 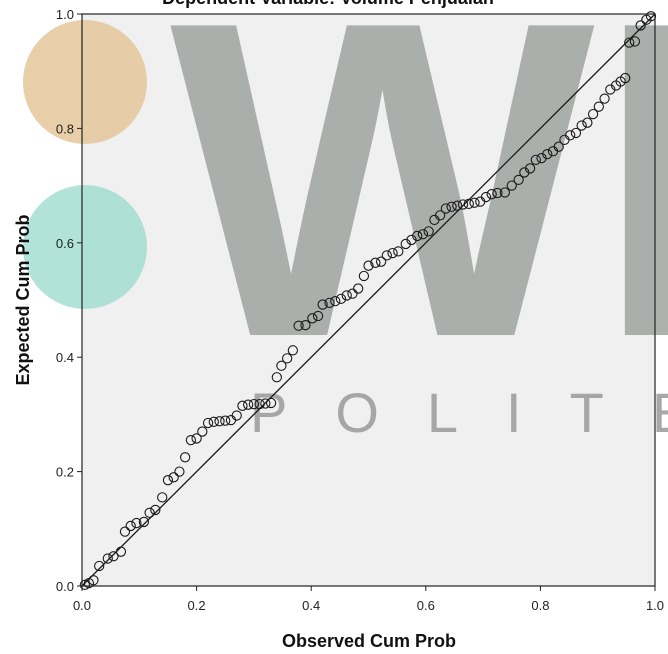 I want to click on chart-title: Dependent Variable: Volume Penjualan, so click(x=328, y=4).